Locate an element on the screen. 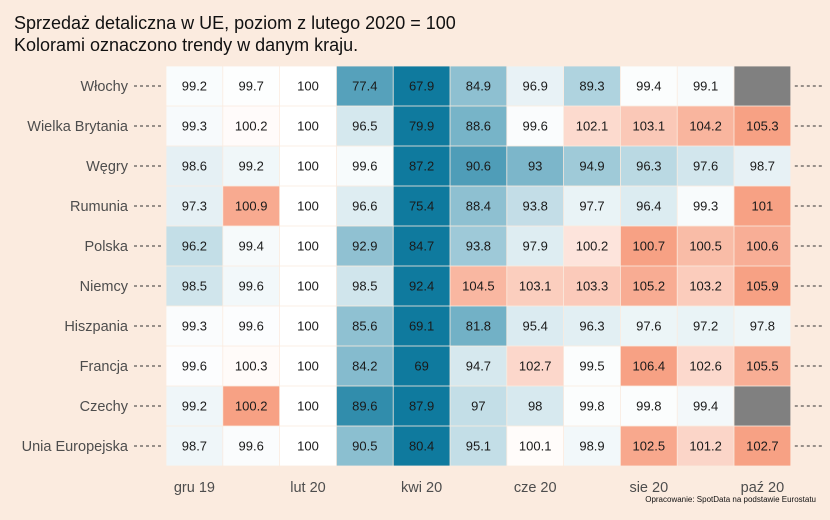  cell-value: 99.1 is located at coordinates (705, 86).